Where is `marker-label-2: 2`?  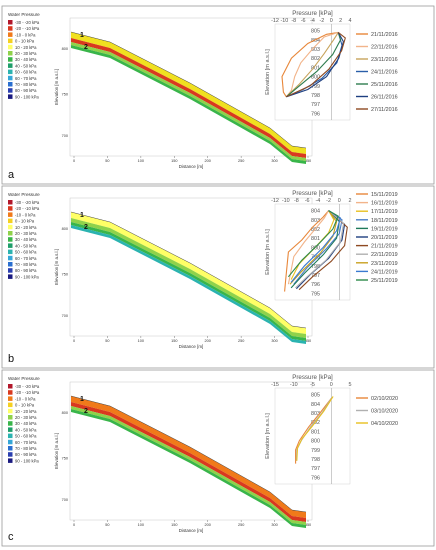
marker-label-2: 2 is located at coordinates (86, 47).